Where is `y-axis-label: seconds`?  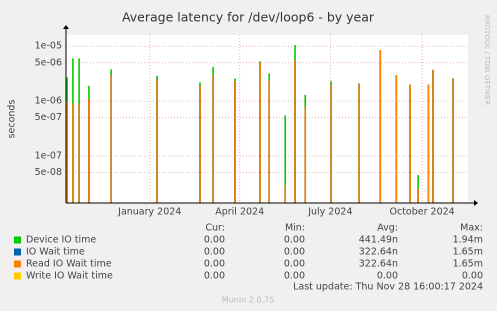
y-axis-label: seconds is located at coordinates (12, 119).